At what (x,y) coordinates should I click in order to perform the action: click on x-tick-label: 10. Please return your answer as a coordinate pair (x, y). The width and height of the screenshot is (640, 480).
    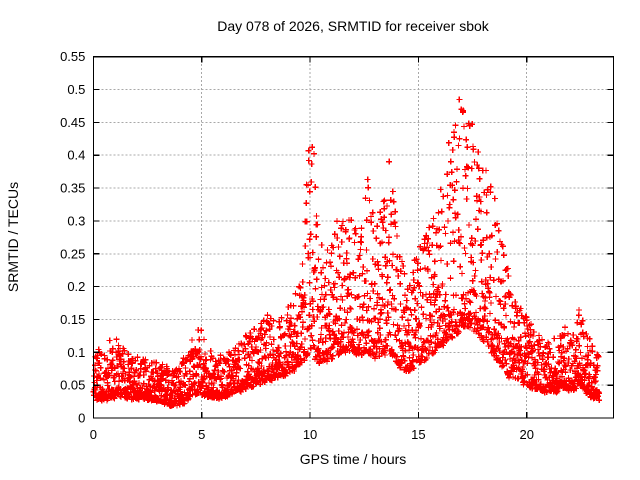
    Looking at the image, I should click on (310, 434).